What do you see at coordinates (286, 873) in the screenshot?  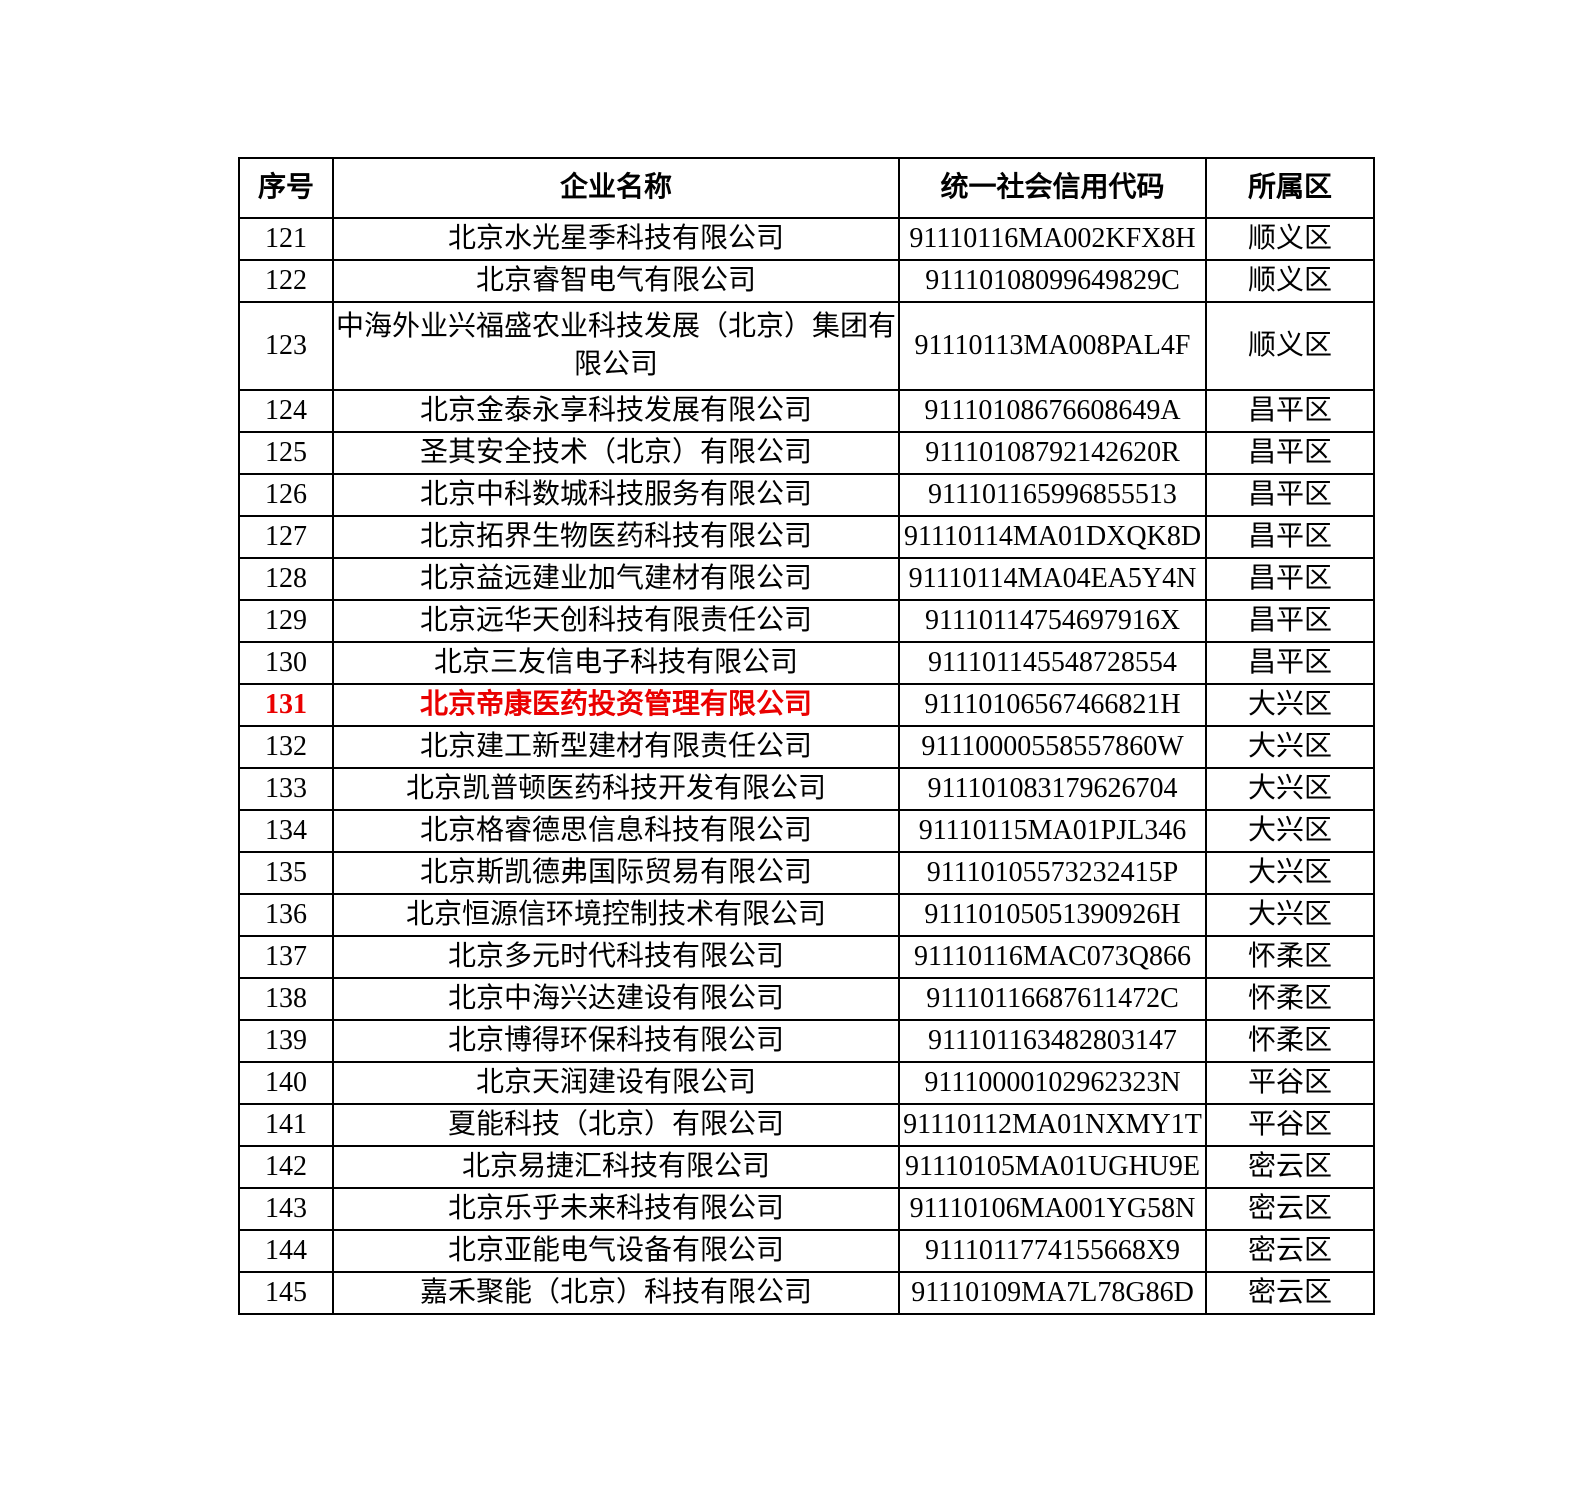 I see `cell-serial: 135` at bounding box center [286, 873].